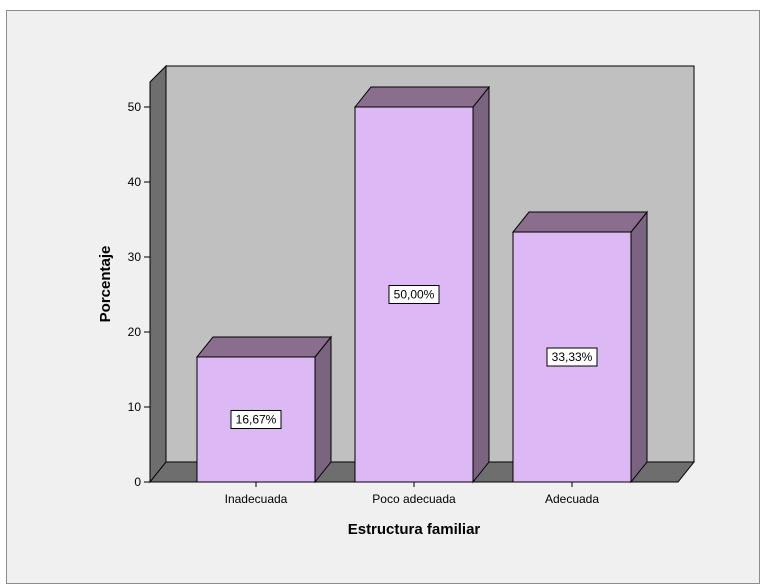 The width and height of the screenshot is (766, 588). Describe the element at coordinates (137, 482) in the screenshot. I see `y-tick-label: 0` at that location.